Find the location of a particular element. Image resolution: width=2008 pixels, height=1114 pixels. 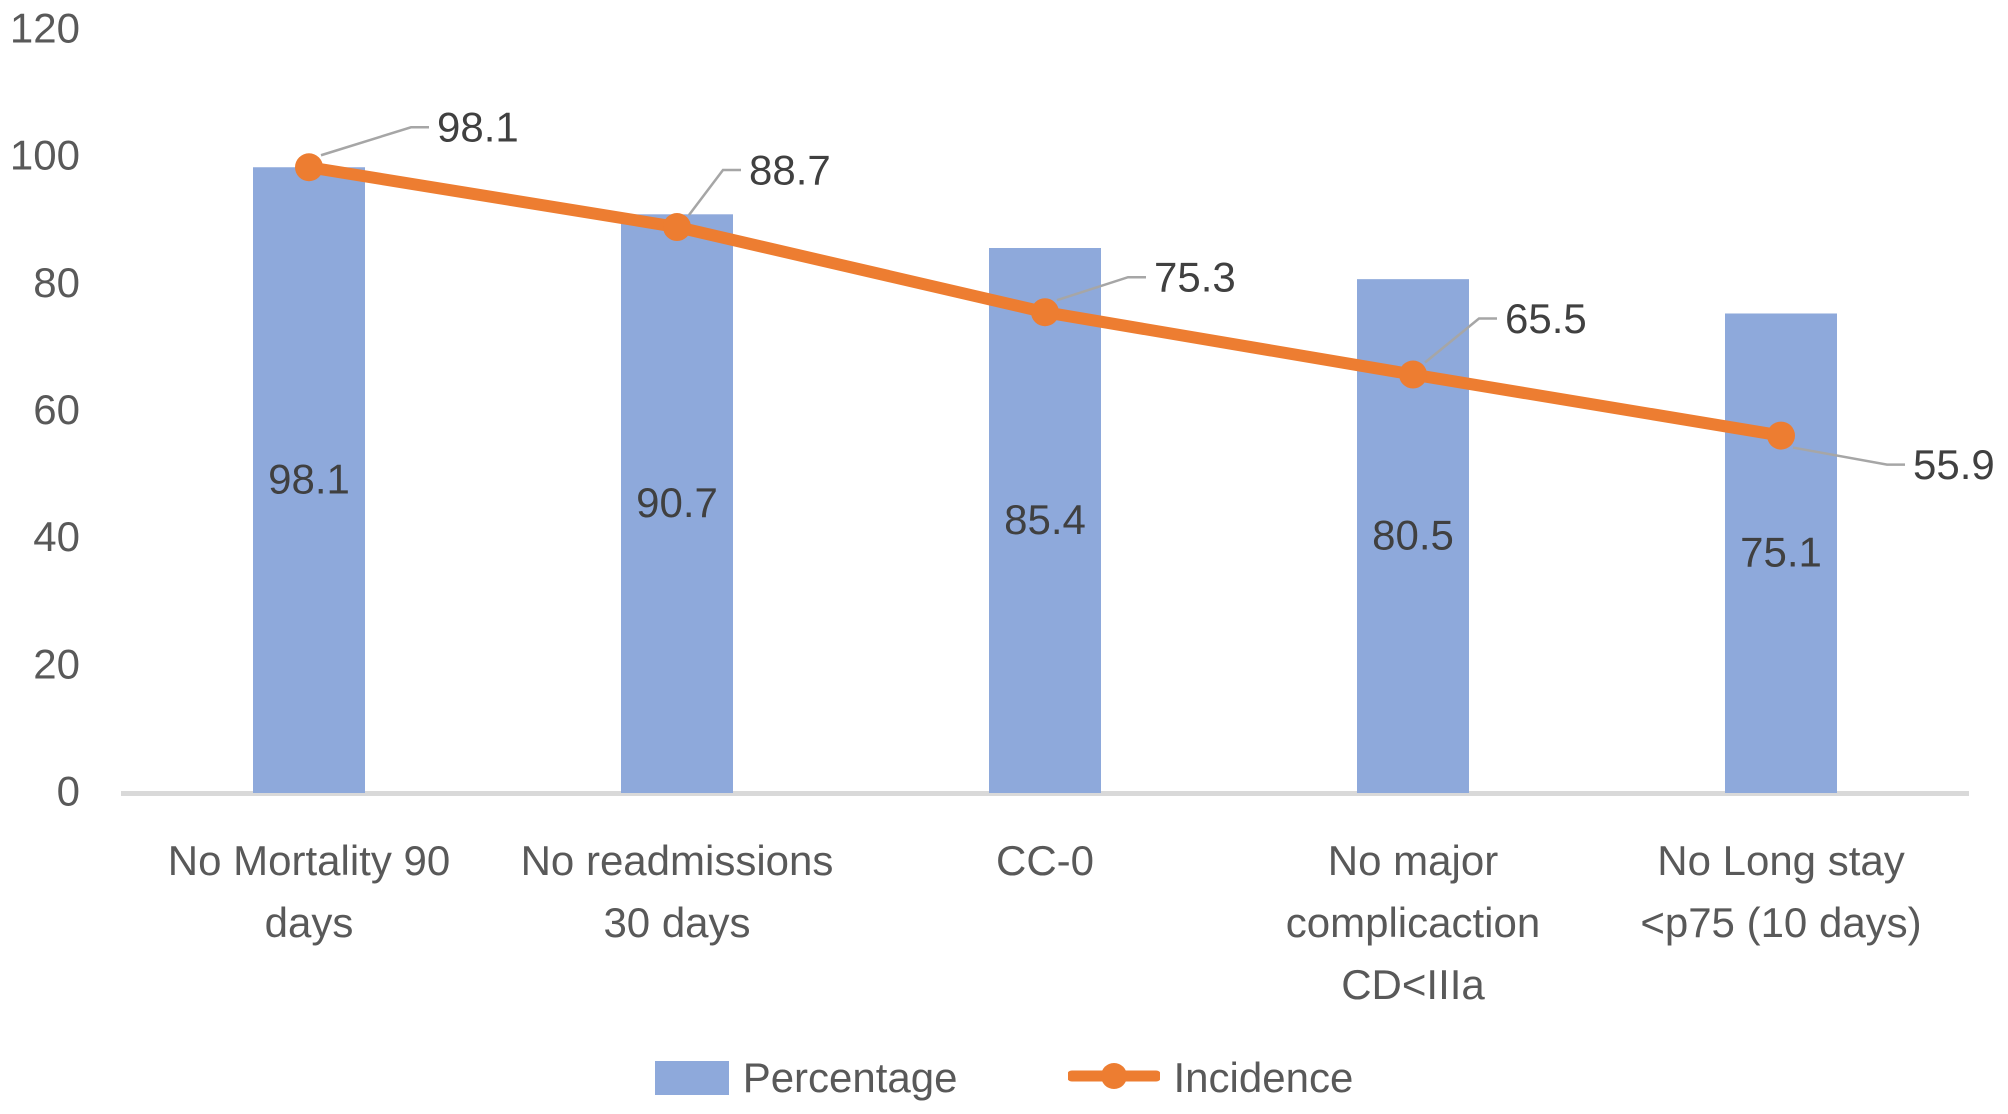

legend-swatch-percentage-icon is located at coordinates (691, 1078).